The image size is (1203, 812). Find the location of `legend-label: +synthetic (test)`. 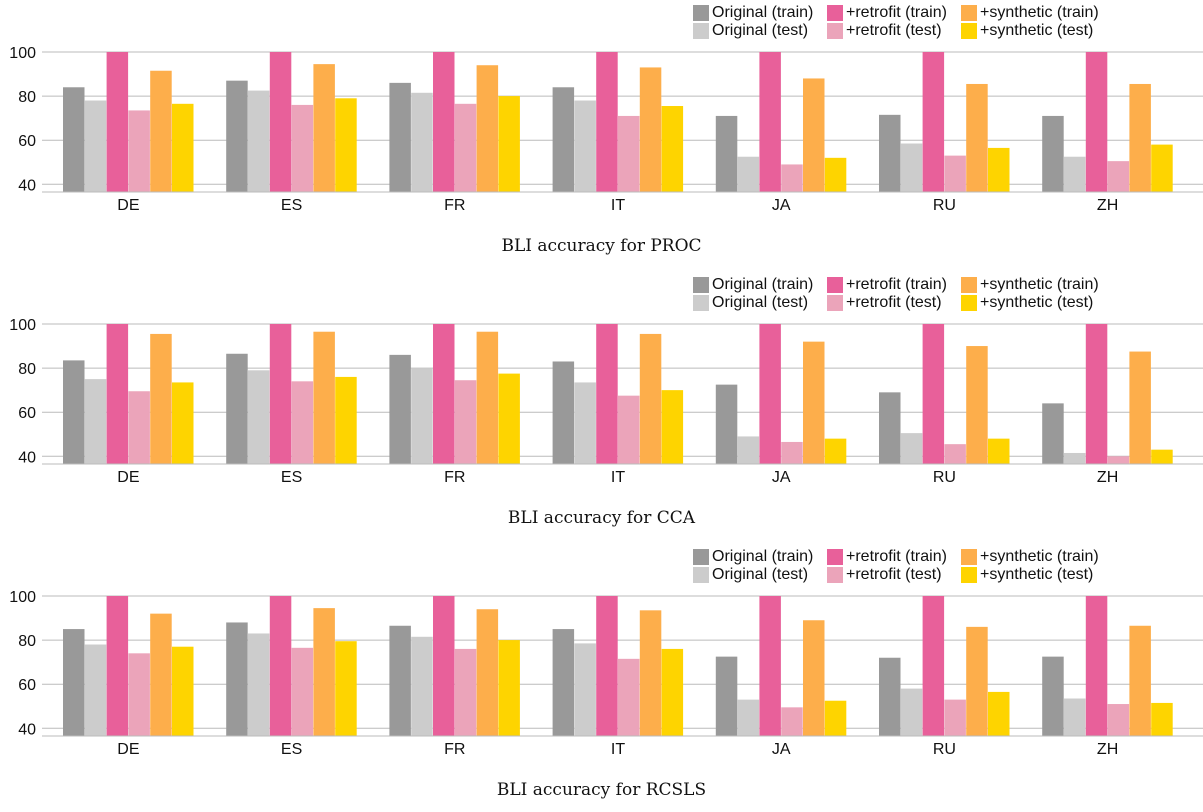

legend-label: +synthetic (test) is located at coordinates (1037, 574).